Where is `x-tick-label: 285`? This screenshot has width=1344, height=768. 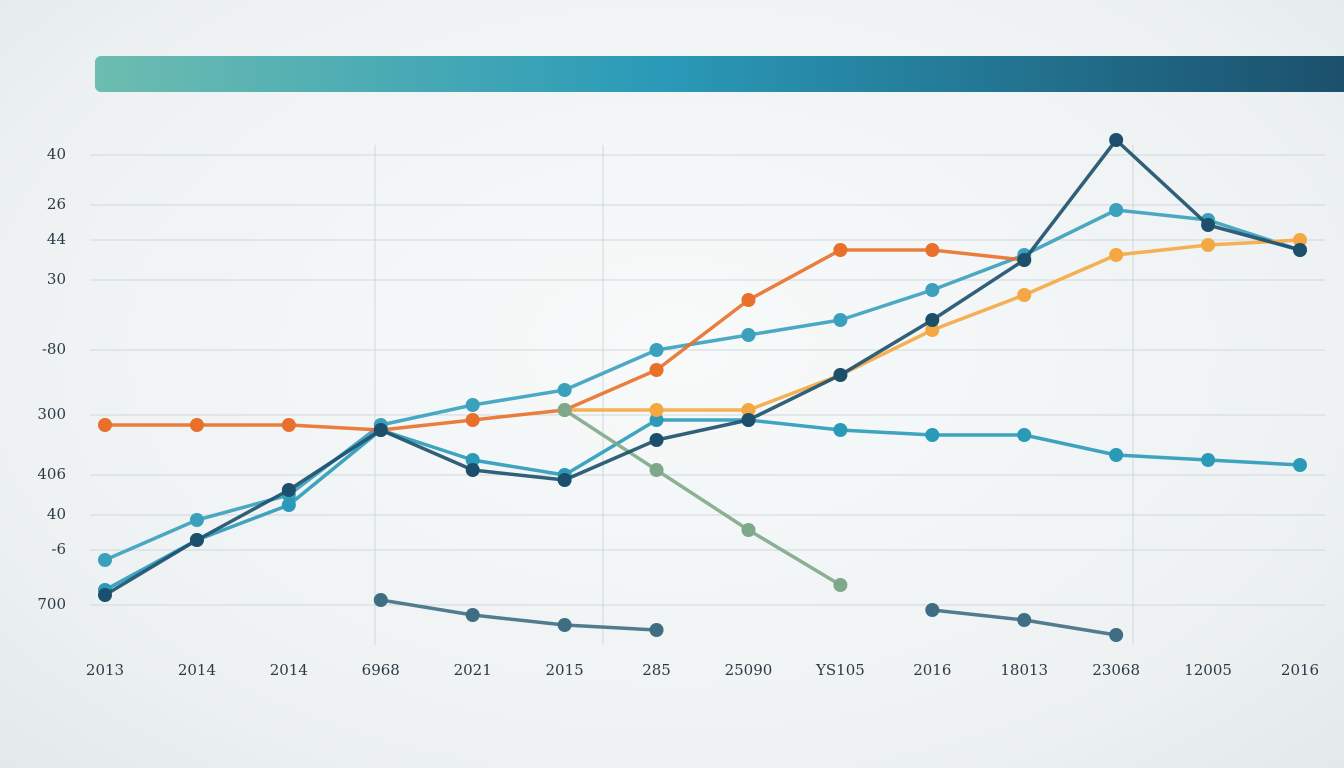
x-tick-label: 285 is located at coordinates (656, 670).